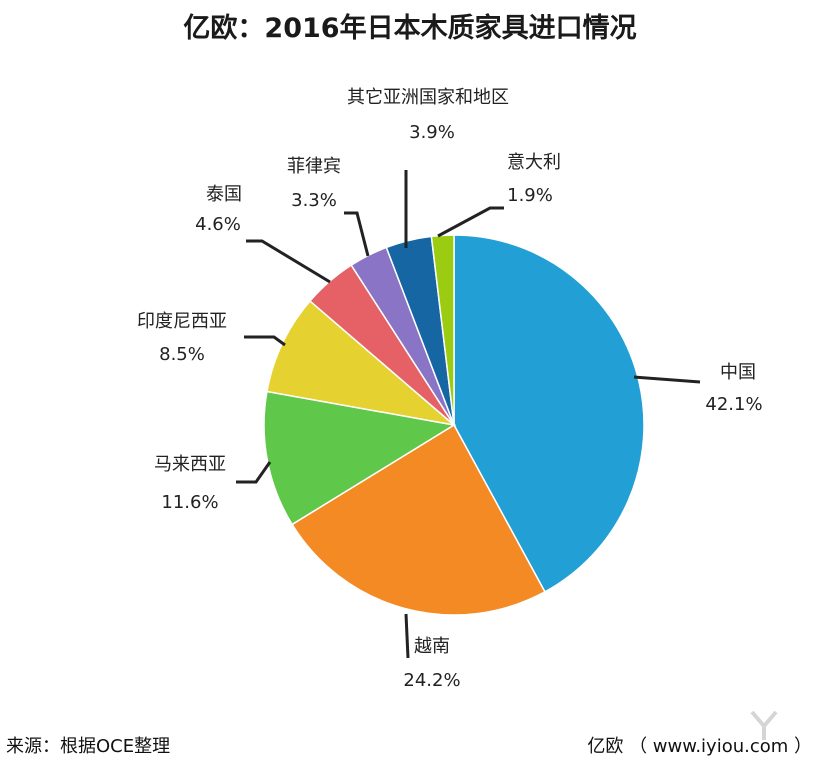 The image size is (820, 762). I want to click on slice-value-label: 42.1%, so click(733, 404).